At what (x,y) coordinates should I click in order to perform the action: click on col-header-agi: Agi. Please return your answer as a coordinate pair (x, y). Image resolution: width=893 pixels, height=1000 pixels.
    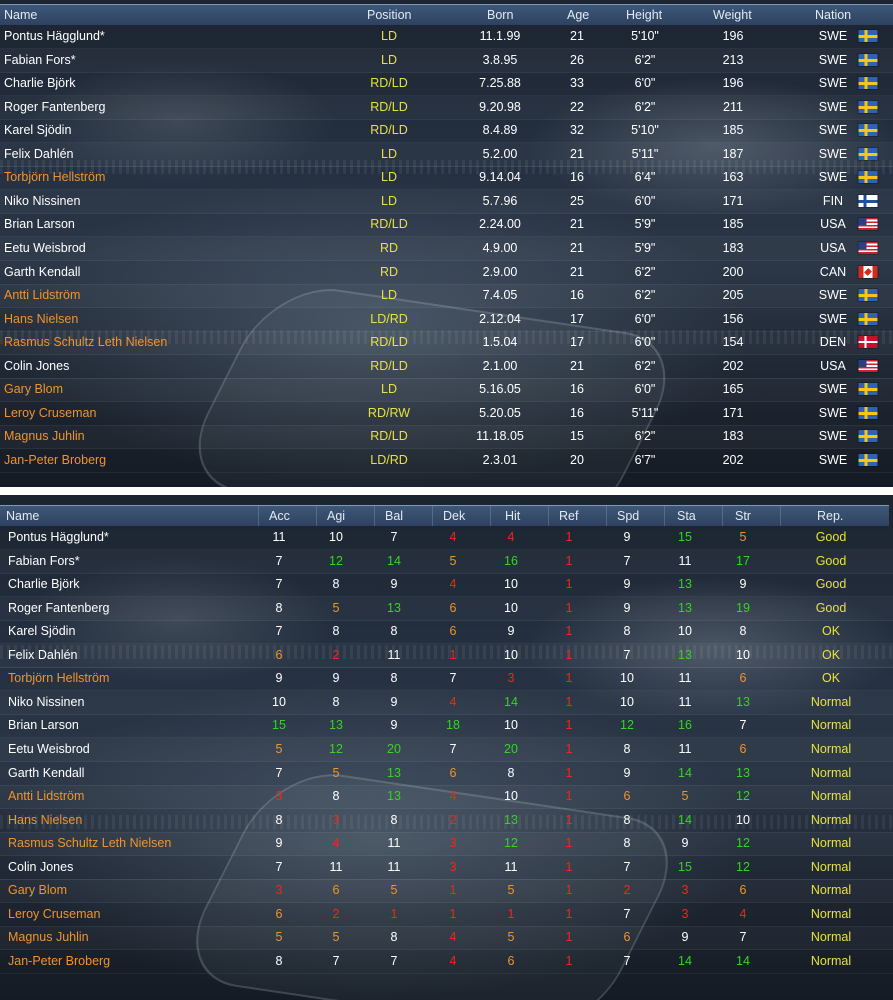
    Looking at the image, I should click on (330, 516).